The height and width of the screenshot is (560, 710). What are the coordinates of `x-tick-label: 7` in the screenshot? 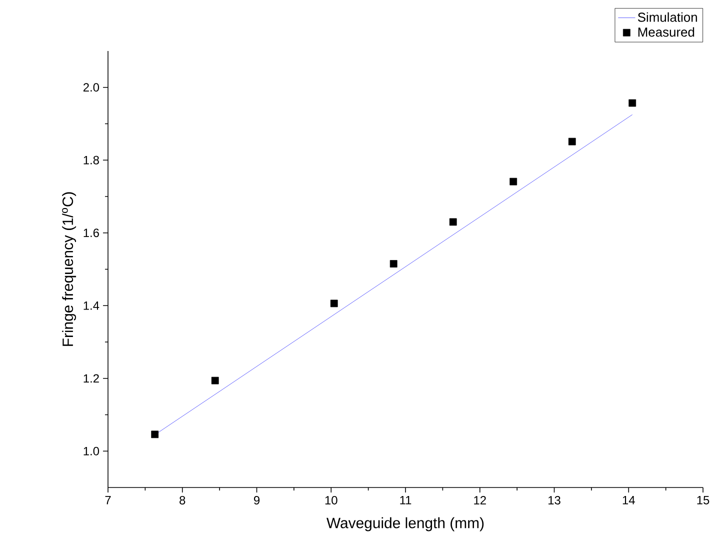 It's located at (108, 500).